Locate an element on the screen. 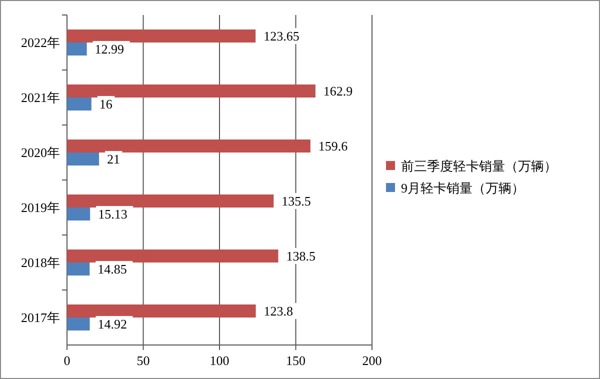  data-label: 135.5 is located at coordinates (296, 201).